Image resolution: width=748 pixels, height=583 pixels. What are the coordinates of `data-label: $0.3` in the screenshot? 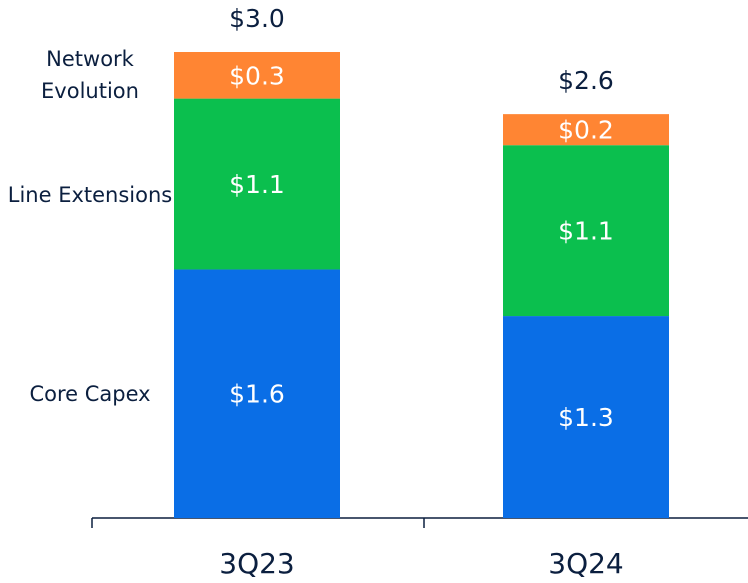 It's located at (257, 75).